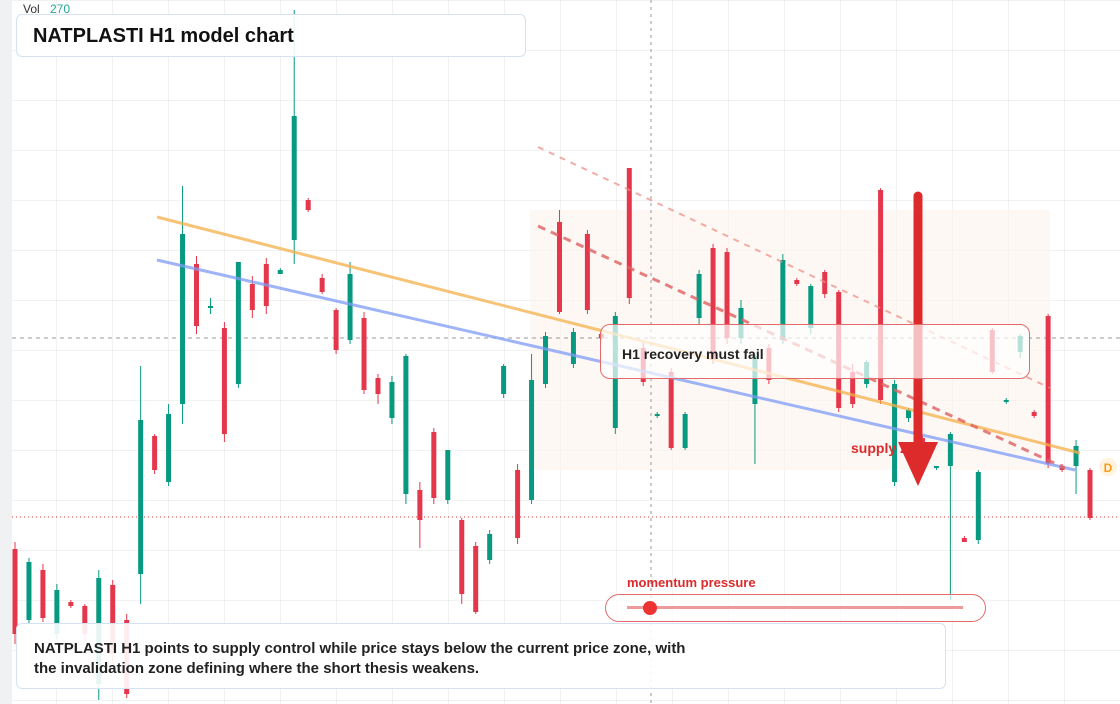  I want to click on badge-bg, so click(1108, 467).